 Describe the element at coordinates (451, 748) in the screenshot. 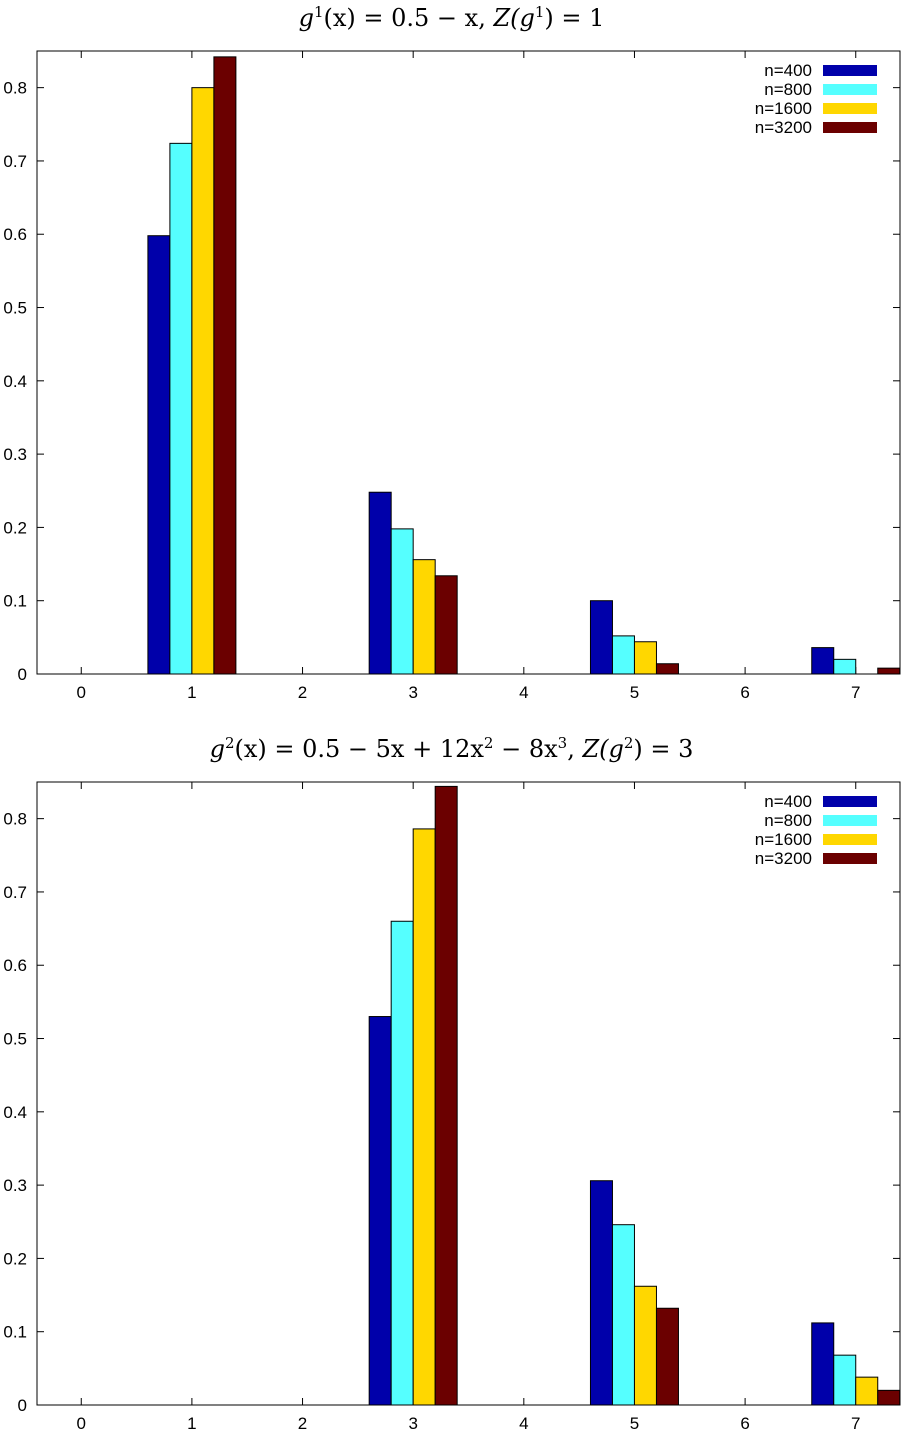

I see `chart-2-title: g2(x) = 0.5 − 5x + 12x2 − 8x3, Z(g2) = 3` at that location.